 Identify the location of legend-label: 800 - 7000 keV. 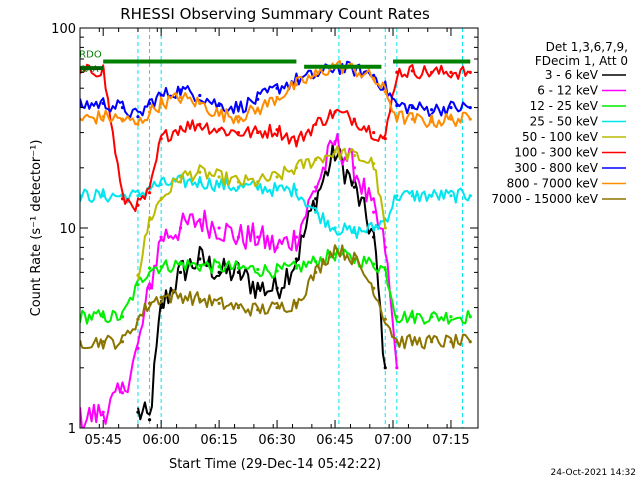
(553, 184).